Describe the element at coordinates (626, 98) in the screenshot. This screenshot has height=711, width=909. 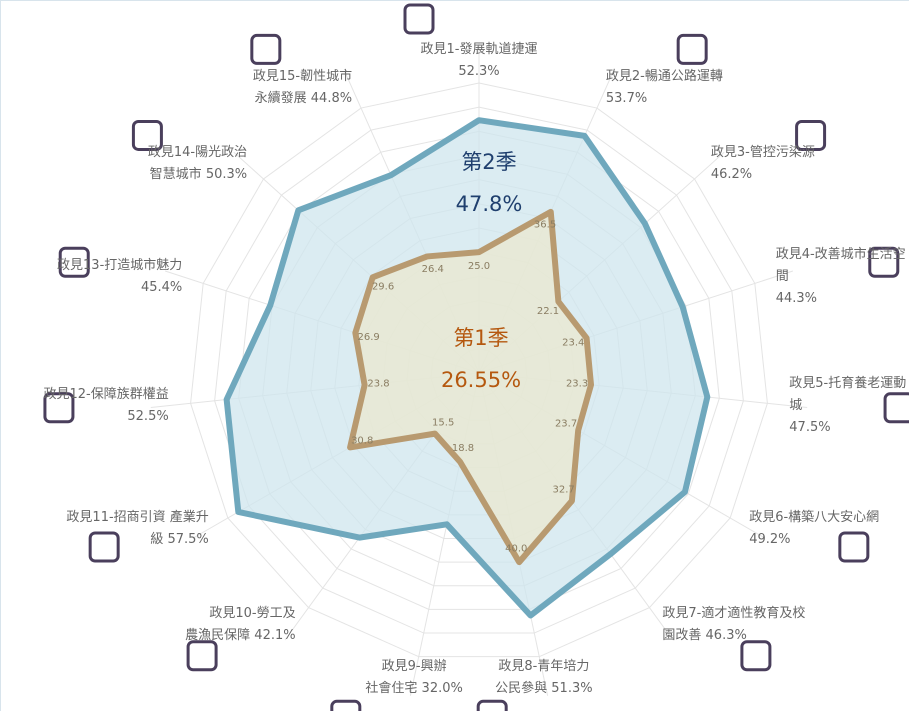
I see `data-label: 53.7%` at that location.